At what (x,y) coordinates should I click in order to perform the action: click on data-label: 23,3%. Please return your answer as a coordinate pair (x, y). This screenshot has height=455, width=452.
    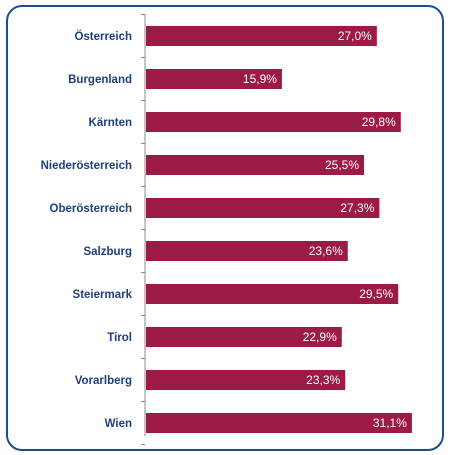
    Looking at the image, I should click on (323, 380).